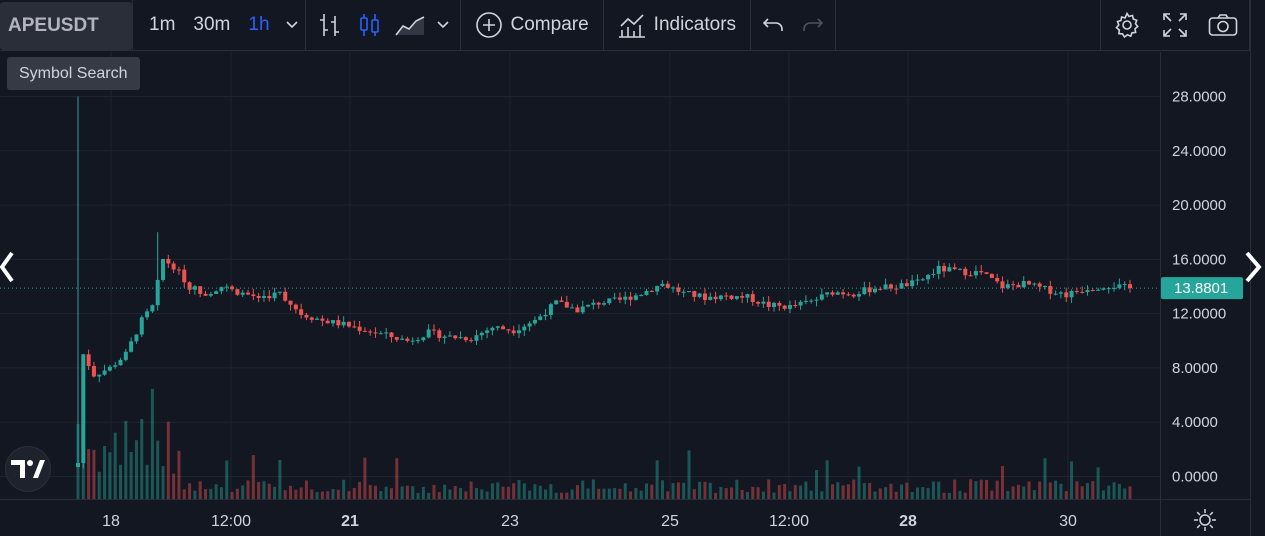 Image resolution: width=1265 pixels, height=536 pixels. Describe the element at coordinates (813, 25) in the screenshot. I see `redo-icon` at that location.